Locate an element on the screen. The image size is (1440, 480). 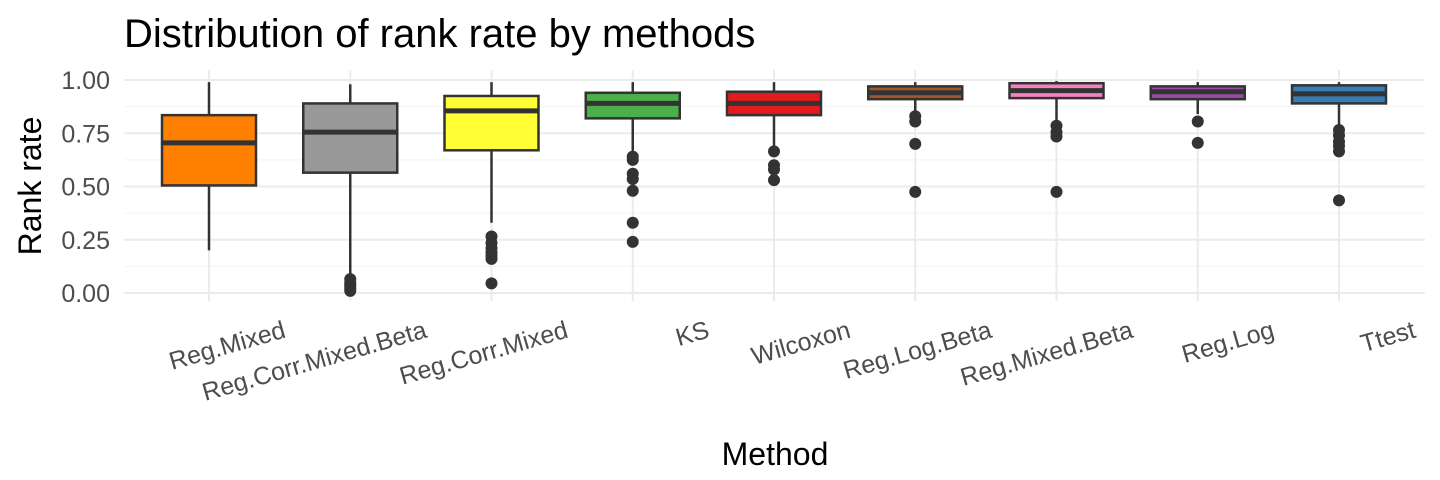
chart-title: Distribution of rank rate by methods is located at coordinates (439, 34).